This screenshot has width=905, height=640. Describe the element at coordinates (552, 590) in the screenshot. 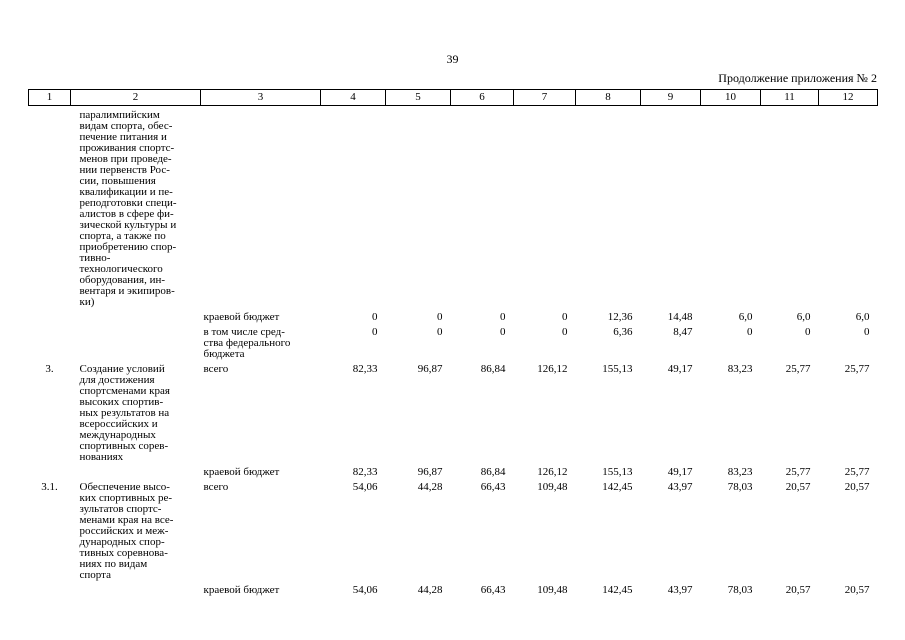

I see `value-cell: 109,48` at that location.